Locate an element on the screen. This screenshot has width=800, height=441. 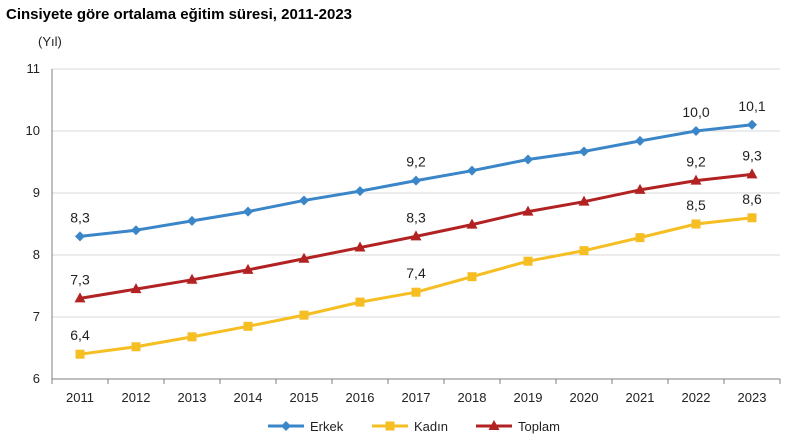
x-tick-label: 2017 is located at coordinates (416, 397).